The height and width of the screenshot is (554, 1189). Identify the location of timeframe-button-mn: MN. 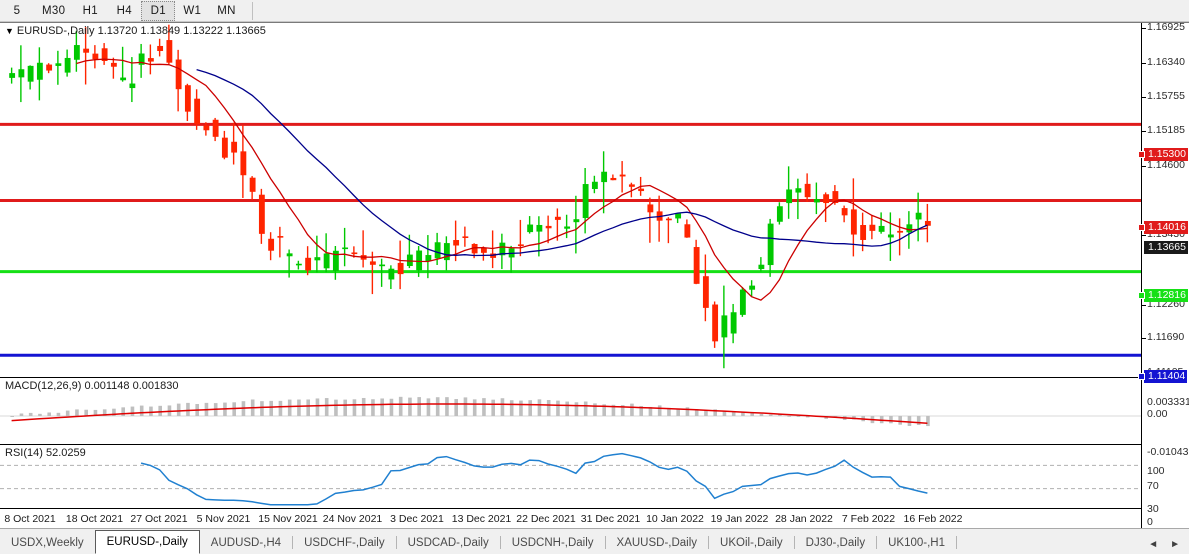
(226, 10).